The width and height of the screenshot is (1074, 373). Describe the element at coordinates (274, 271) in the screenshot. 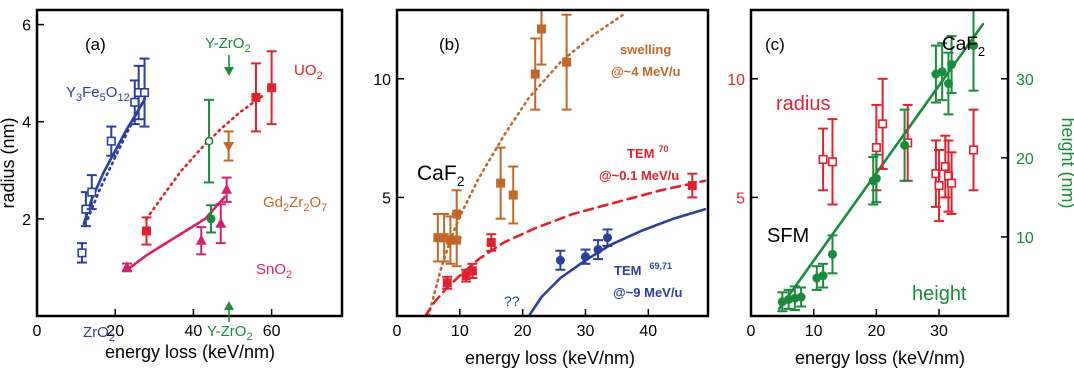

I see `sno2-annotation: SnO2` at that location.